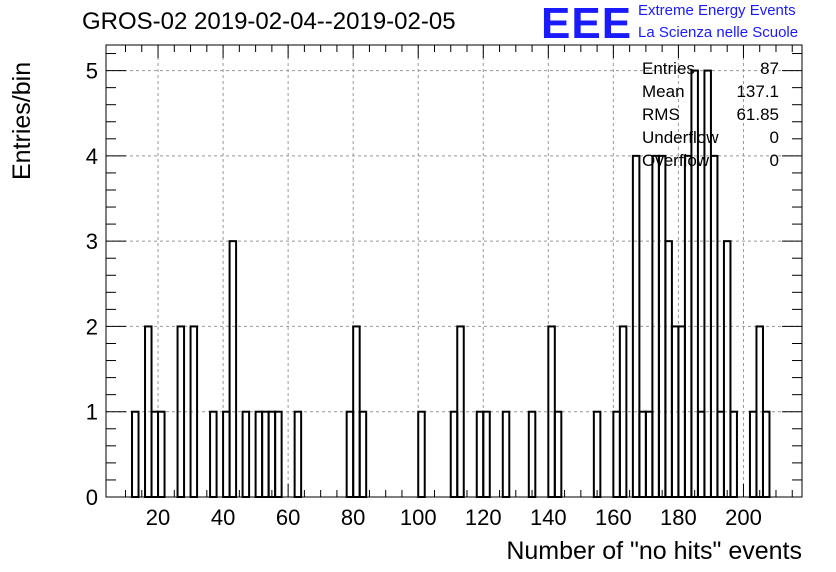  I want to click on stats-value-rms: 61.85, so click(757, 114).